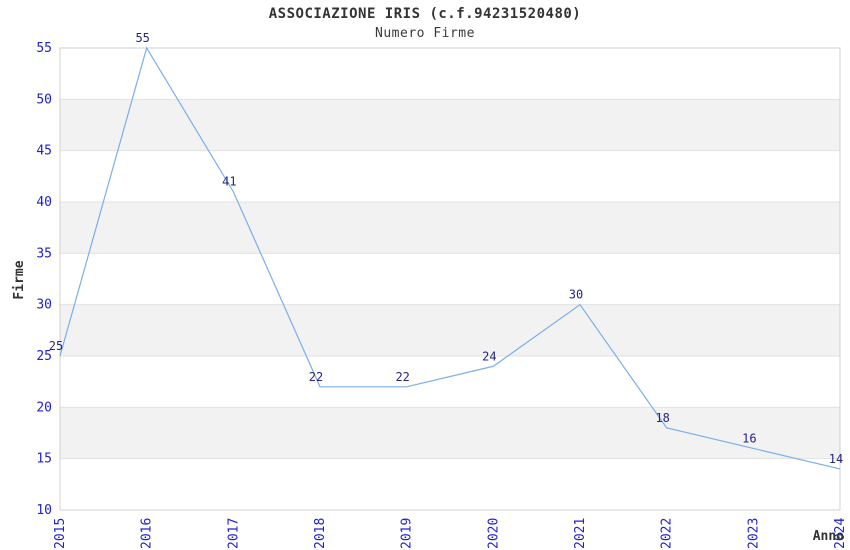 The width and height of the screenshot is (850, 550). Describe the element at coordinates (44, 510) in the screenshot. I see `y-tick-label: 10` at that location.